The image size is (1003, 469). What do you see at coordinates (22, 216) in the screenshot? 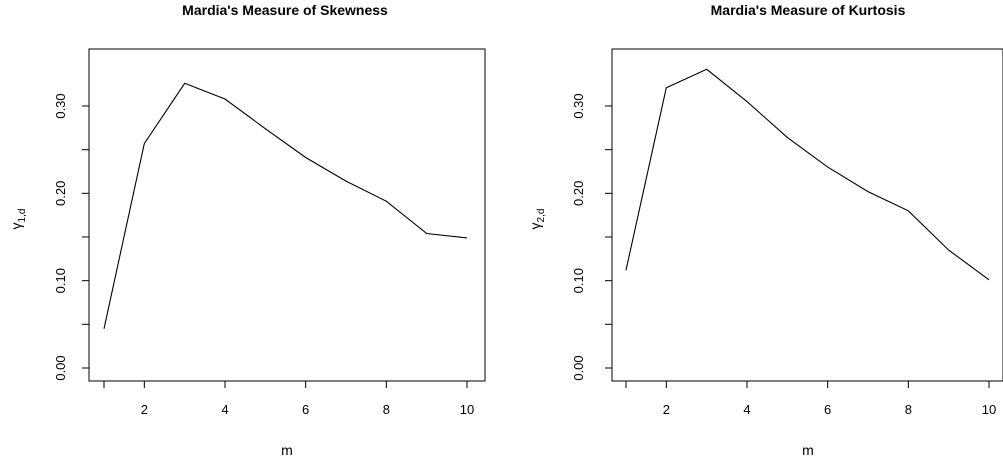
I see `y-axis-label-subscript: 1,d` at bounding box center [22, 216].